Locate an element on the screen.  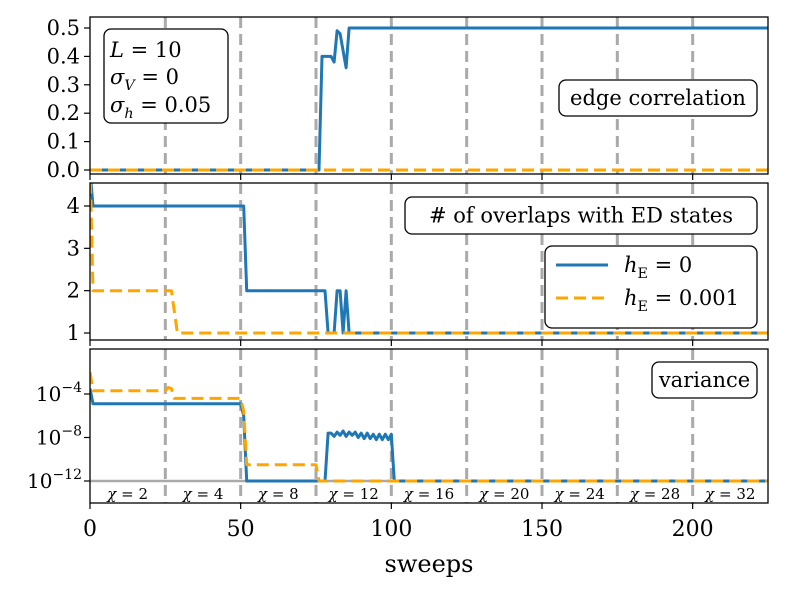
chi-label: χ = 24 is located at coordinates (579, 494).